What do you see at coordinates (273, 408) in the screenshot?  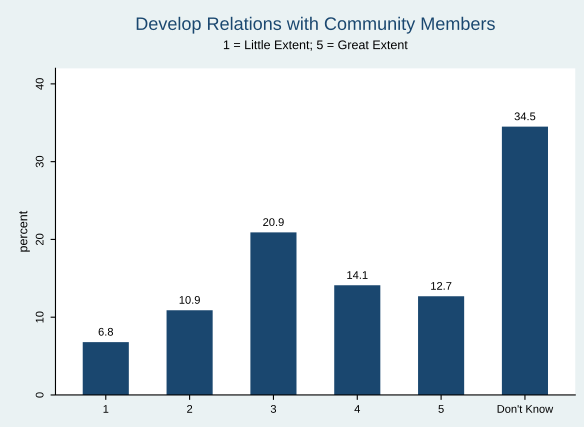 I see `x-tick-label: 3` at bounding box center [273, 408].